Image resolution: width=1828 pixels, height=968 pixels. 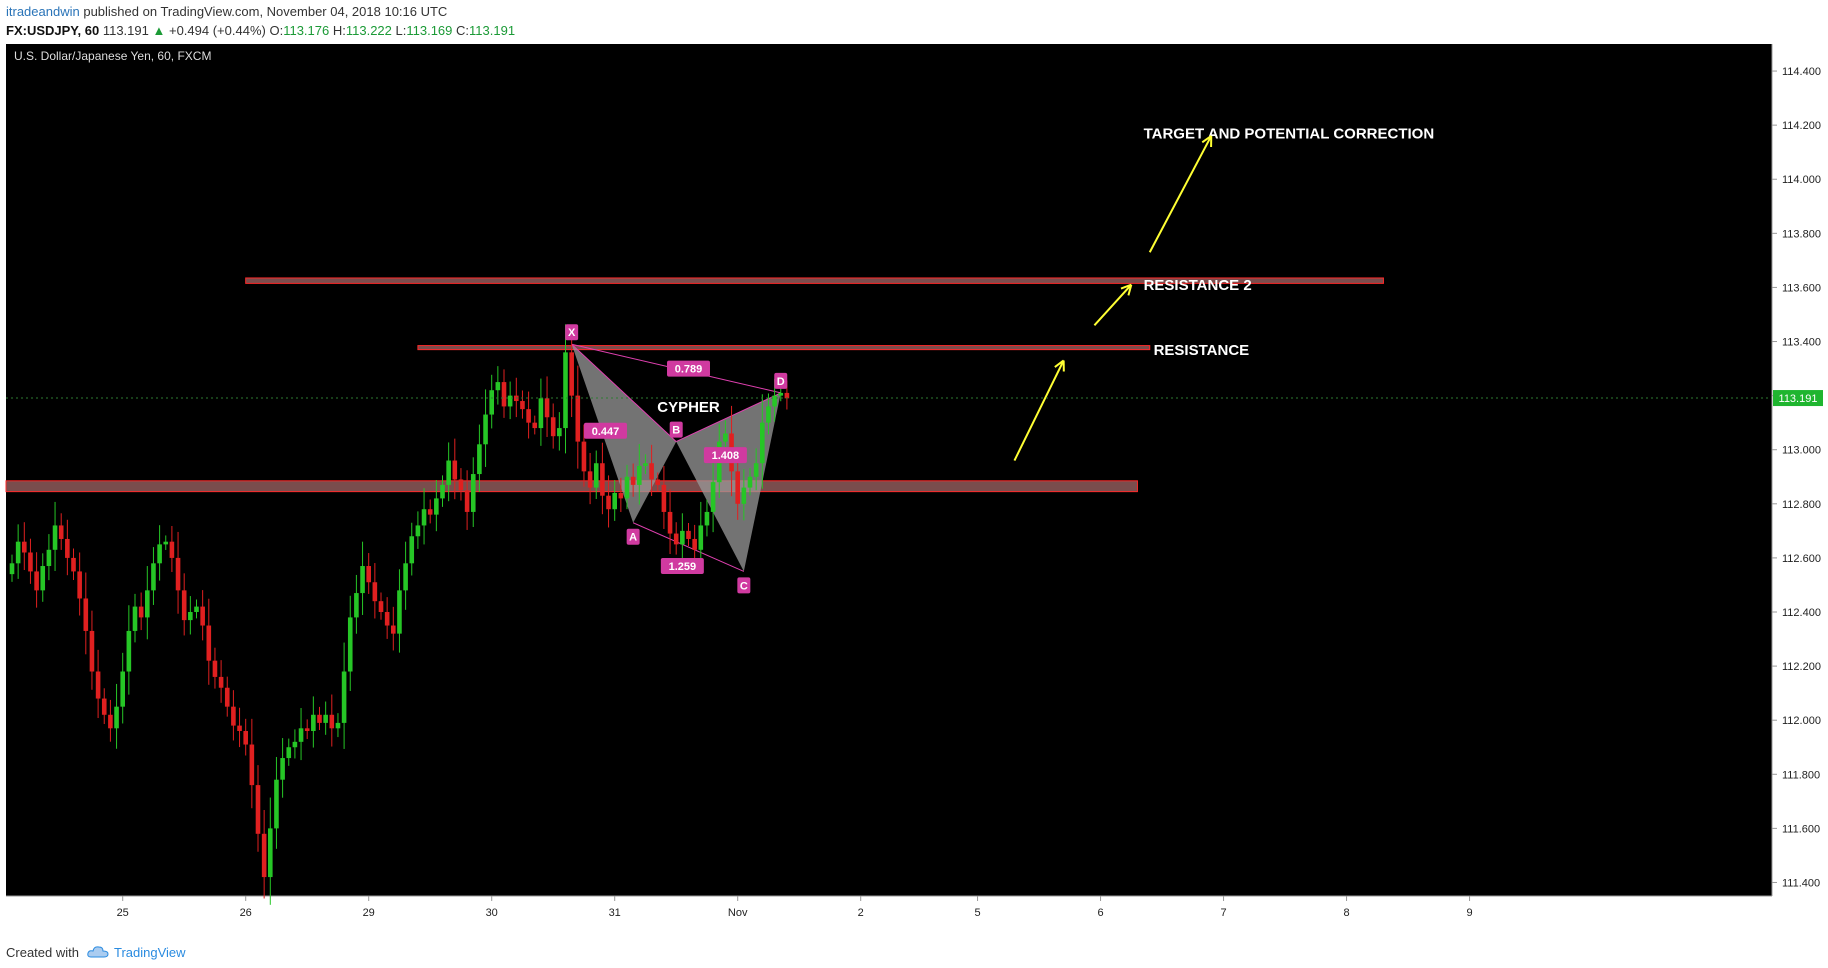 What do you see at coordinates (159, 30) in the screenshot?
I see `change-arrow-icon: ▲` at bounding box center [159, 30].